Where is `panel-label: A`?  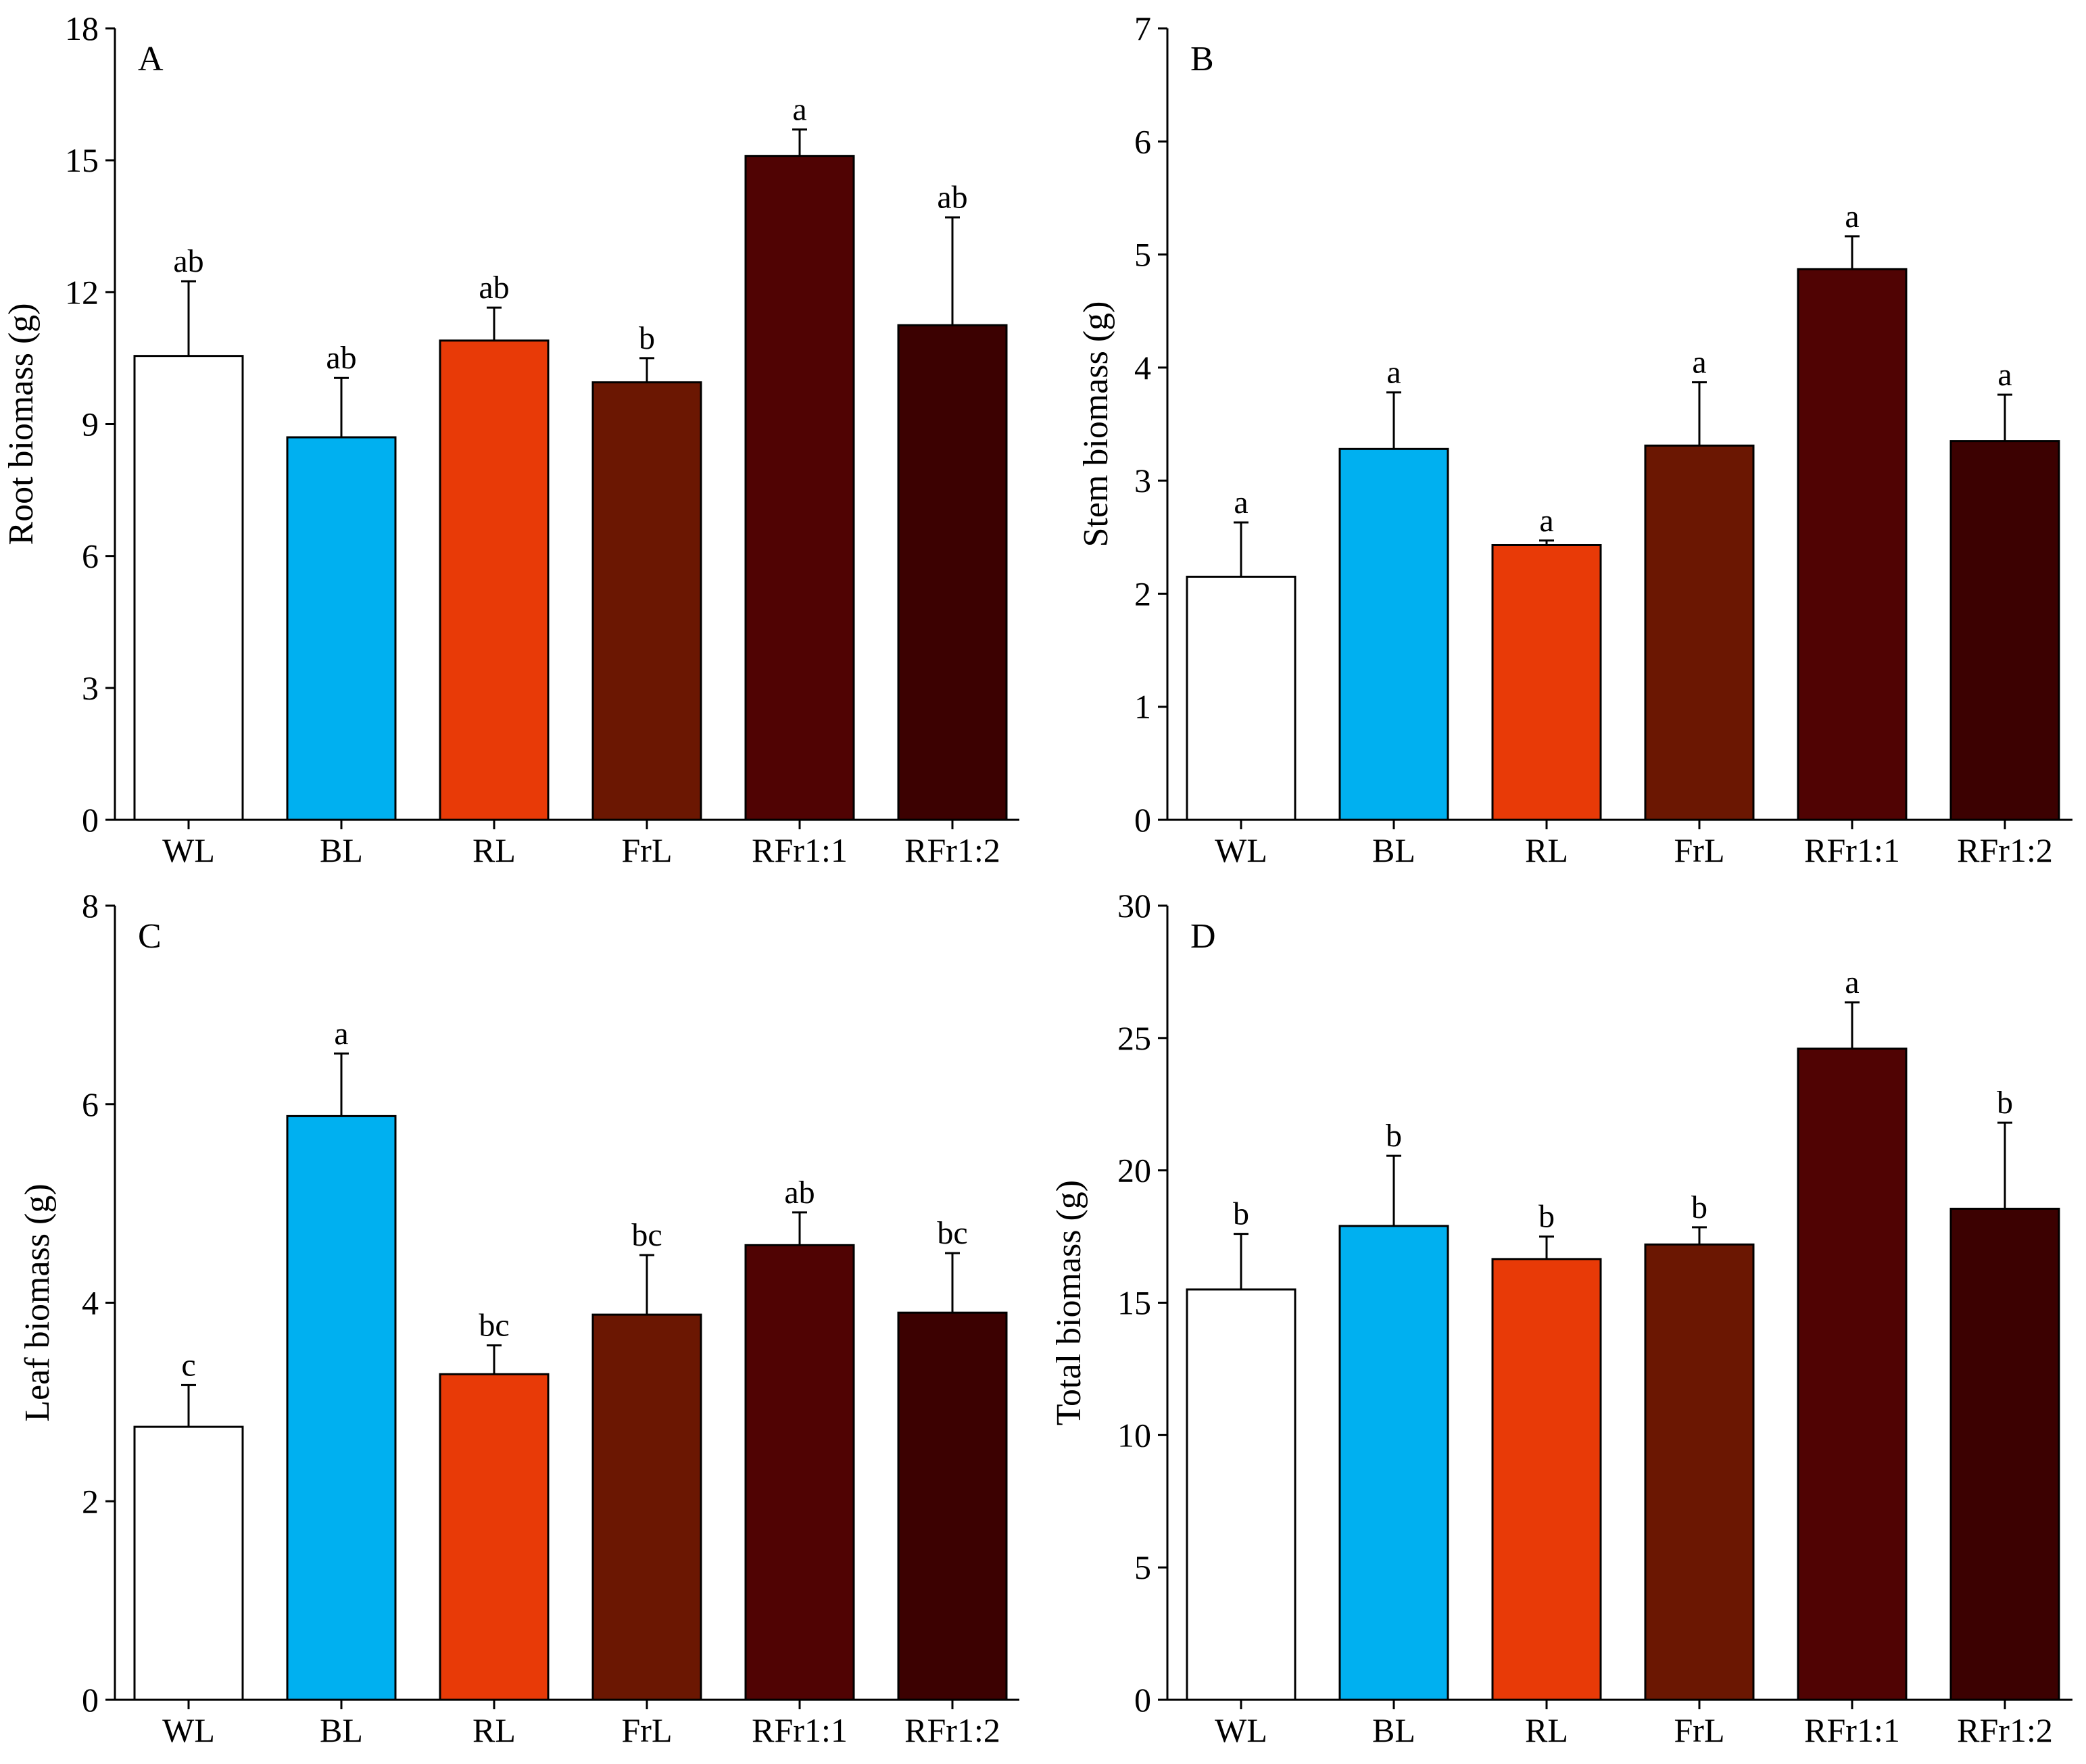
panel-label: A is located at coordinates (151, 59).